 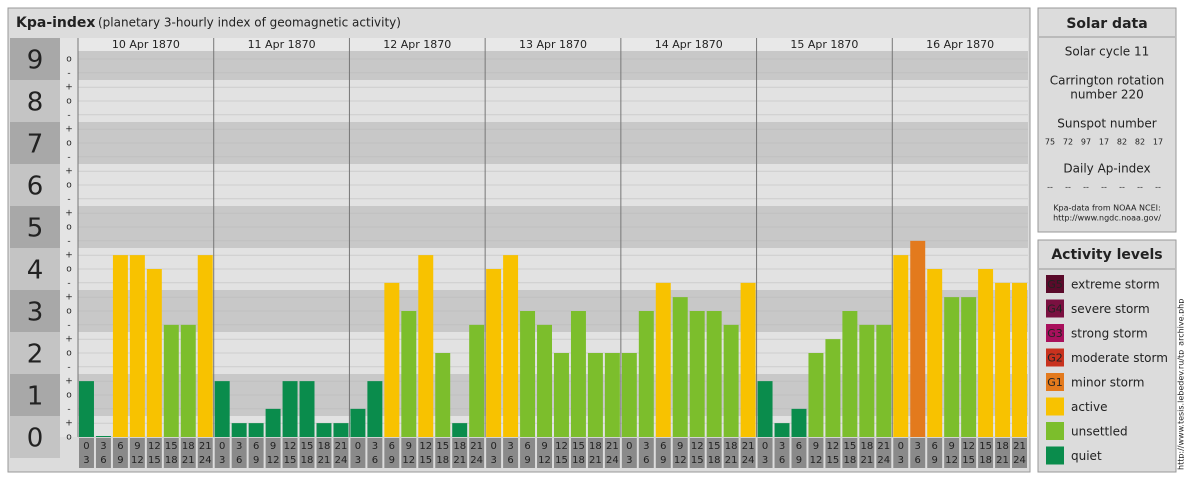 I want to click on solar-panel, so click(x=1107, y=120).